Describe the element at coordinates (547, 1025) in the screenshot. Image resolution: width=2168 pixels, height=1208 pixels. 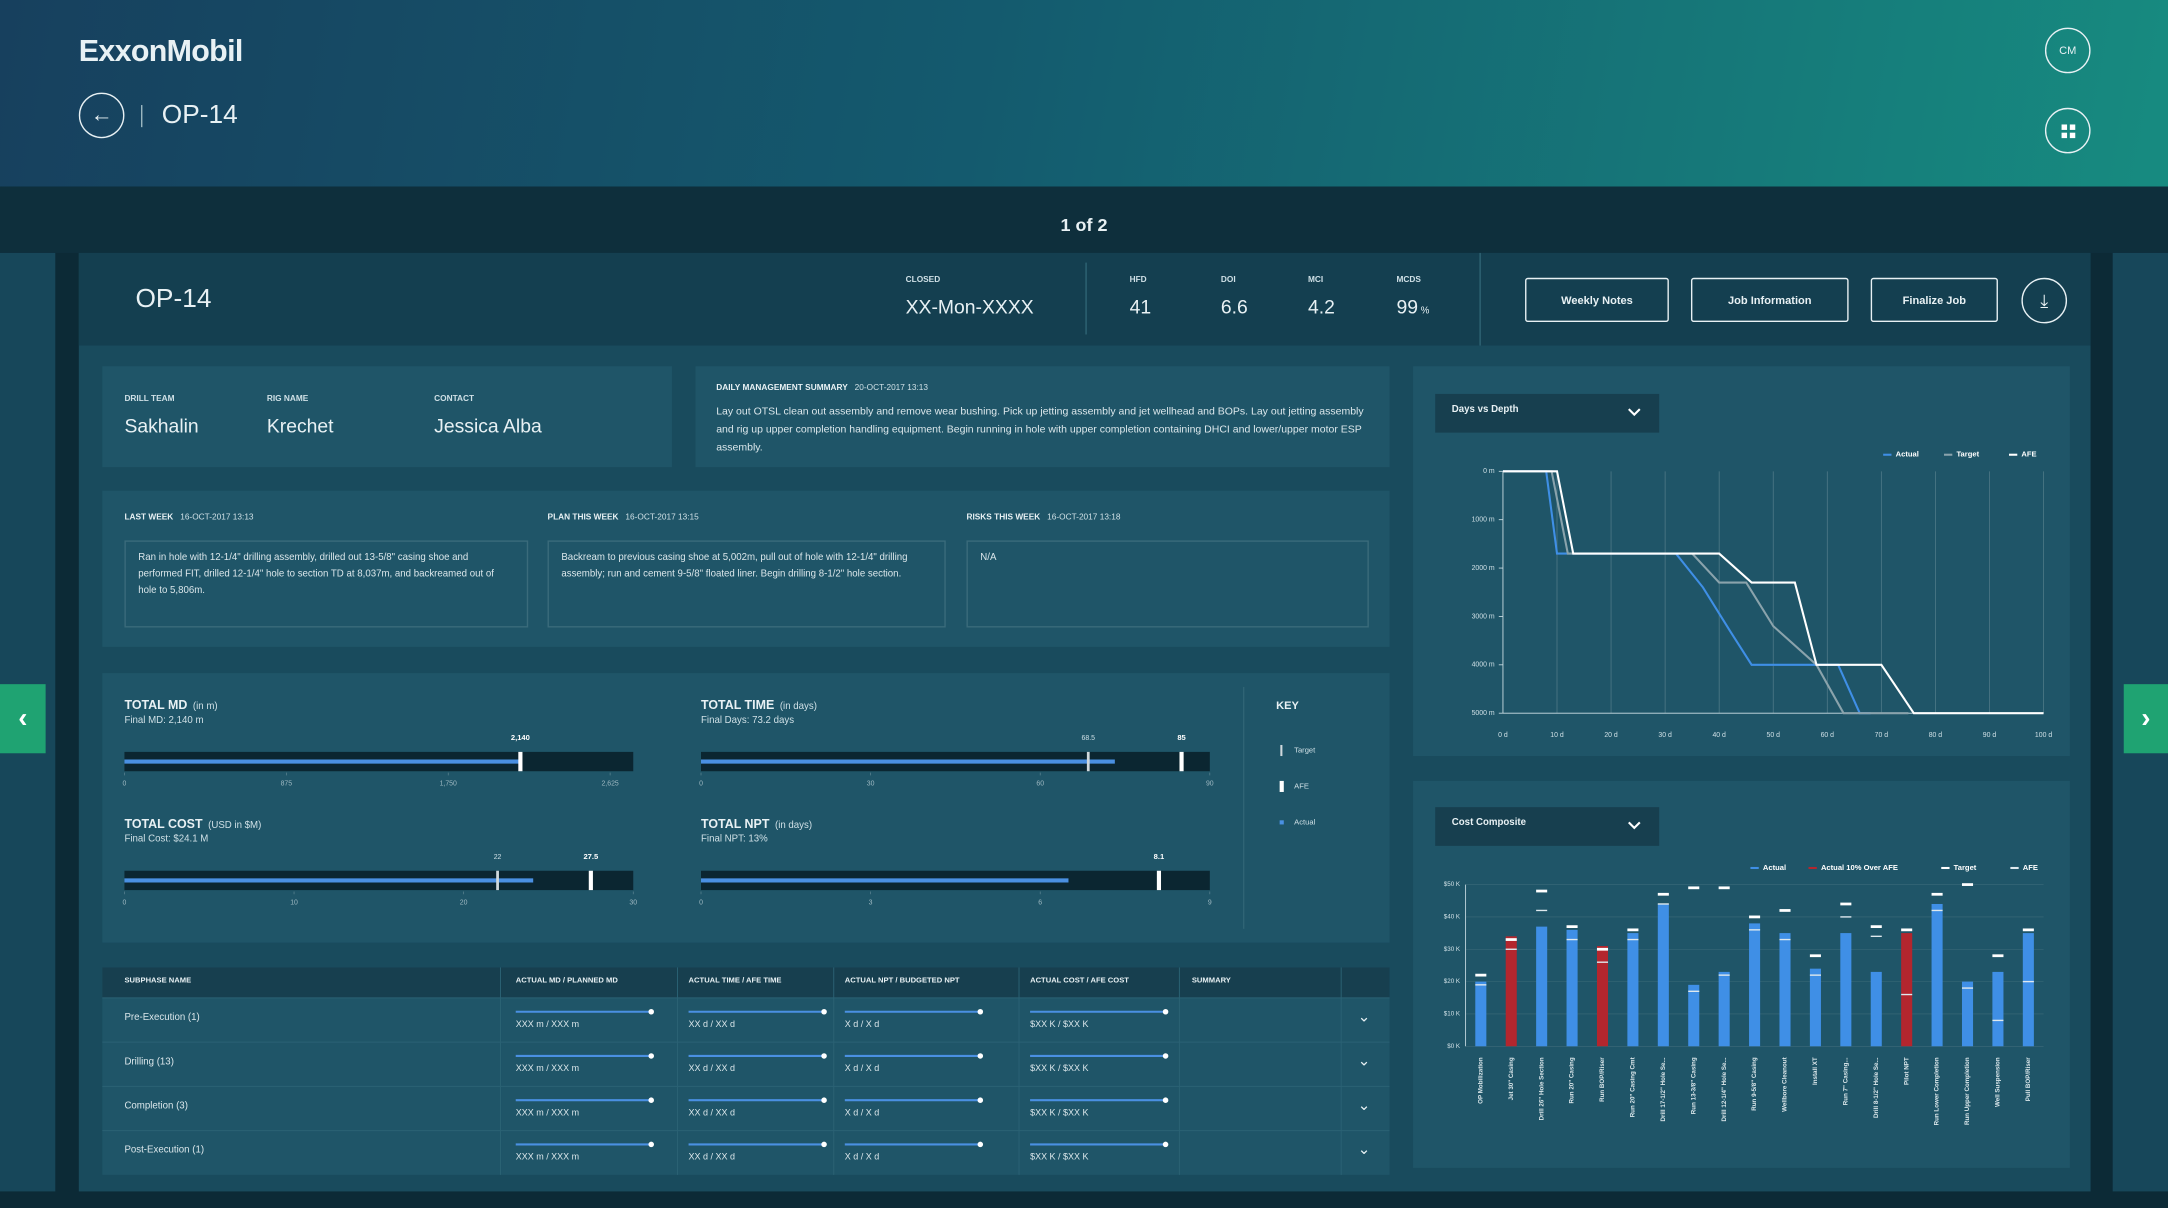
I see `table-cell: XXX m / XXX m` at that location.